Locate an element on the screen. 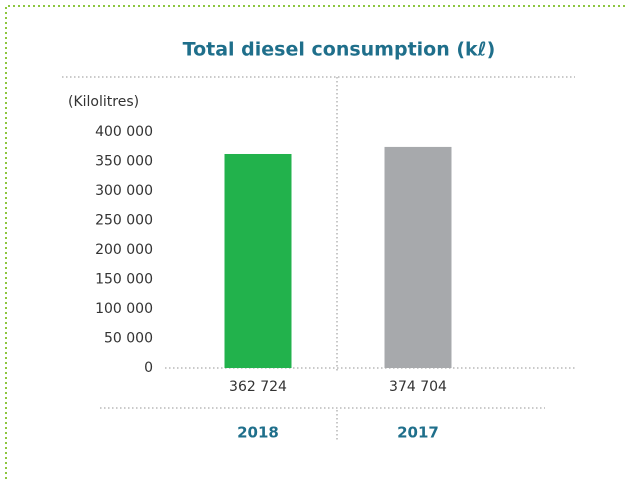  y-tick-label: 350 000 is located at coordinates (124, 162).